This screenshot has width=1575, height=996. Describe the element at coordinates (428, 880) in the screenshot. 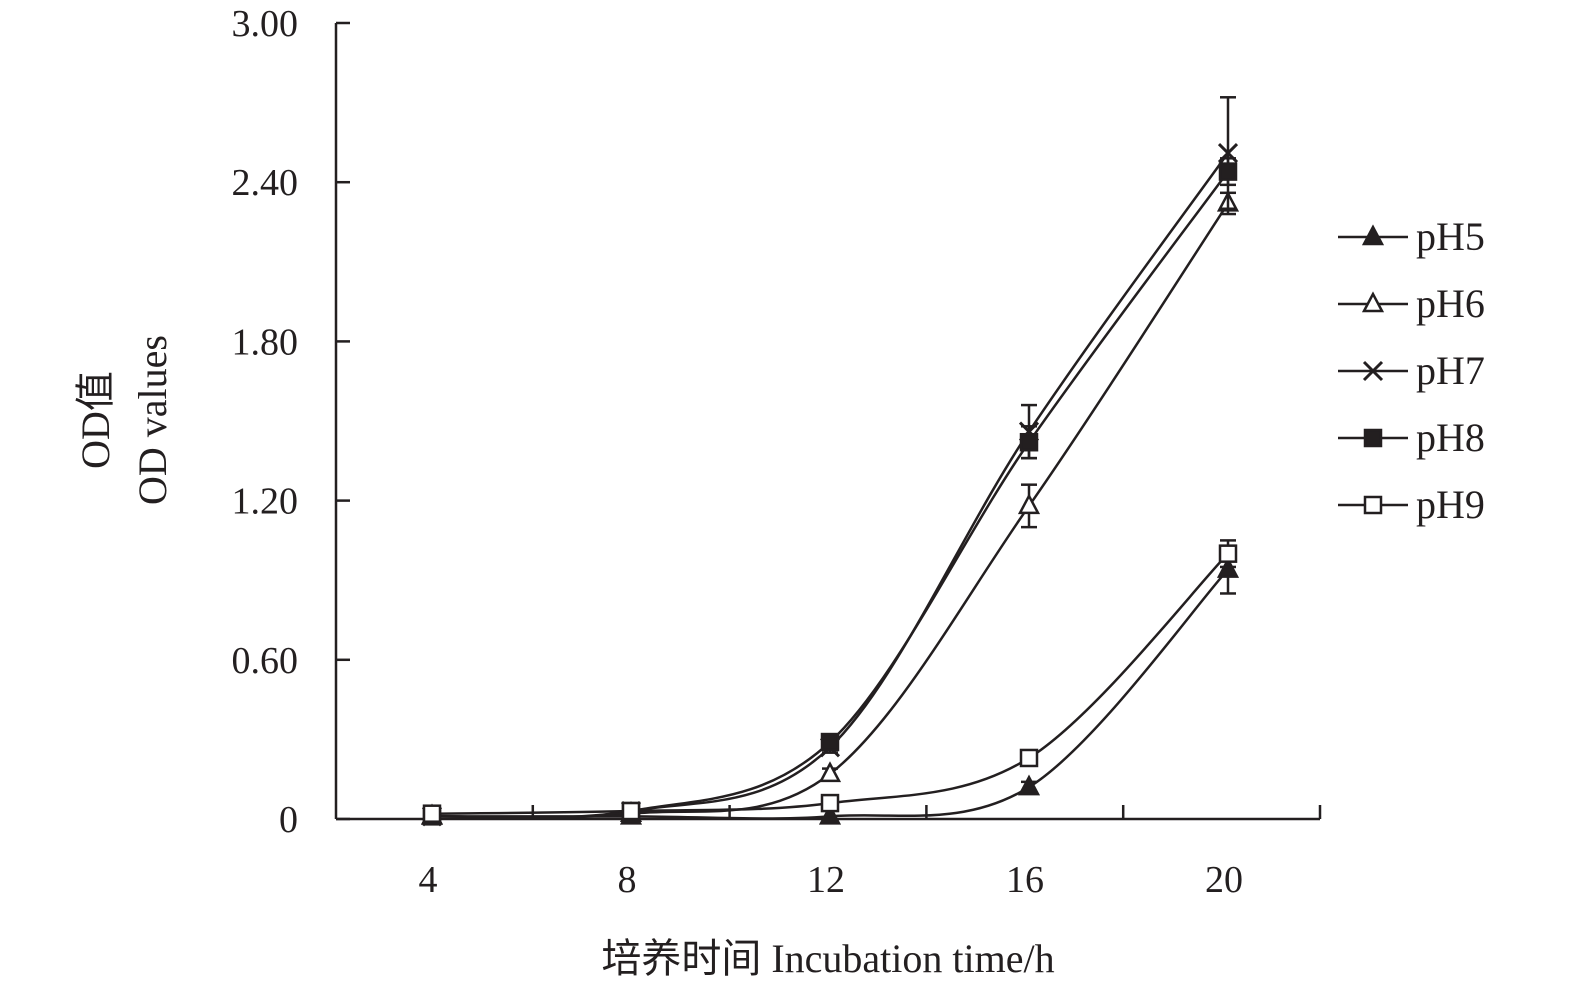

I see `x-tick-label: 4` at that location.